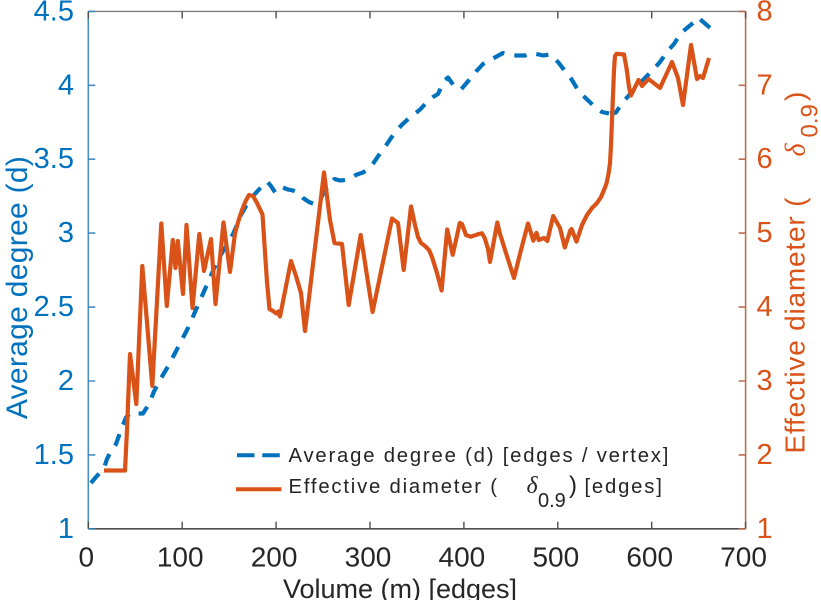  Describe the element at coordinates (555, 557) in the screenshot. I see `svg-text: 500` at that location.